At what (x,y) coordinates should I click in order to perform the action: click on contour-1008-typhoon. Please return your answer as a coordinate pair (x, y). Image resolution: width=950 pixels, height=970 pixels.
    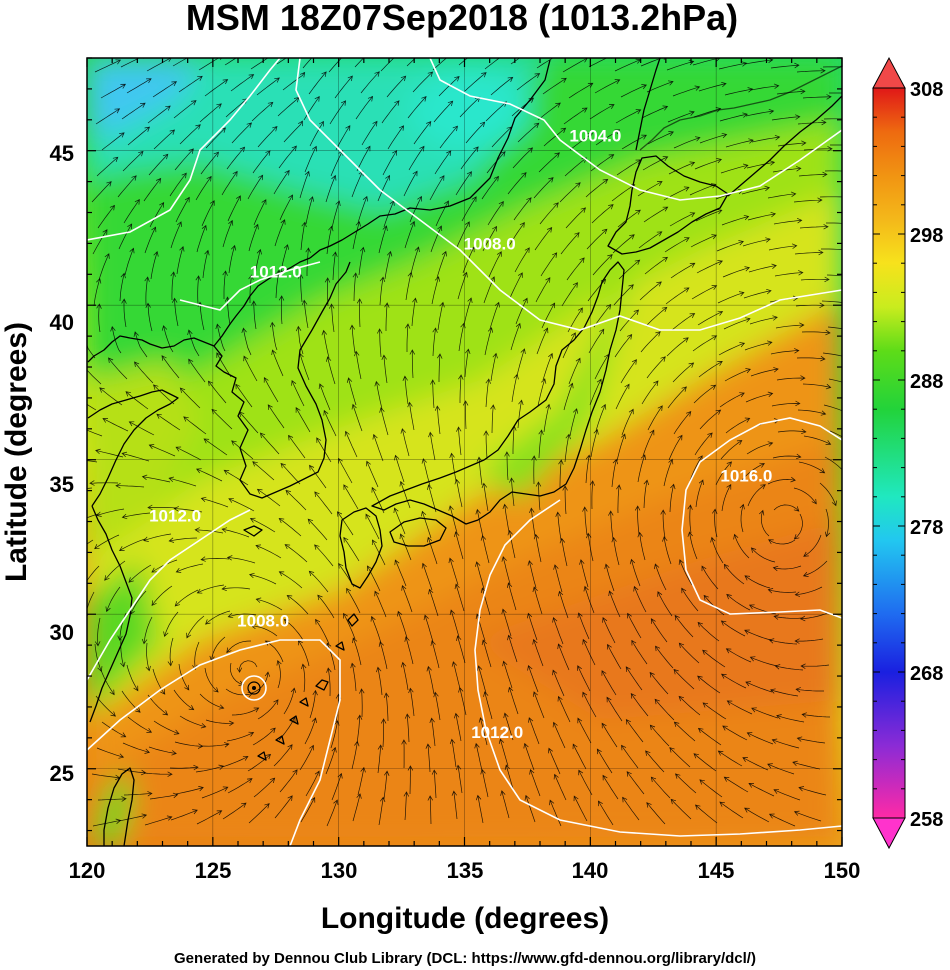
    Looking at the image, I should click on (214, 742).